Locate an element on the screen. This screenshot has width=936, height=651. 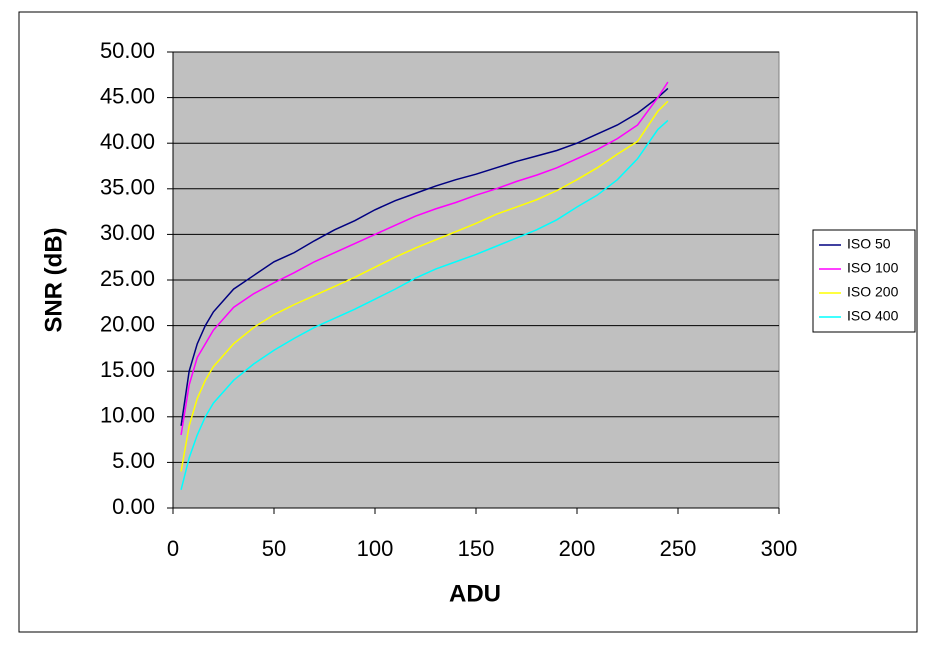
legend-label: ISO 100 is located at coordinates (873, 268).